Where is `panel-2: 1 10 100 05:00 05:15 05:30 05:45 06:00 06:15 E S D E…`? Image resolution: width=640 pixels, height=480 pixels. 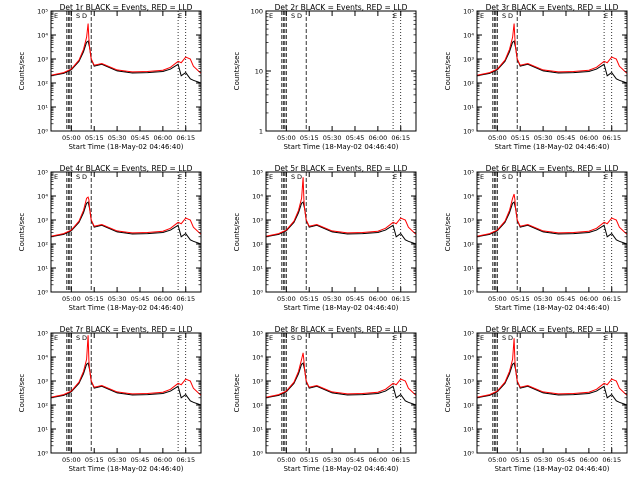 panel-2: 1 10 100 05:00 05:15 05:30 05:45 06:00 06:15 E S D E… is located at coordinates (325, 77).